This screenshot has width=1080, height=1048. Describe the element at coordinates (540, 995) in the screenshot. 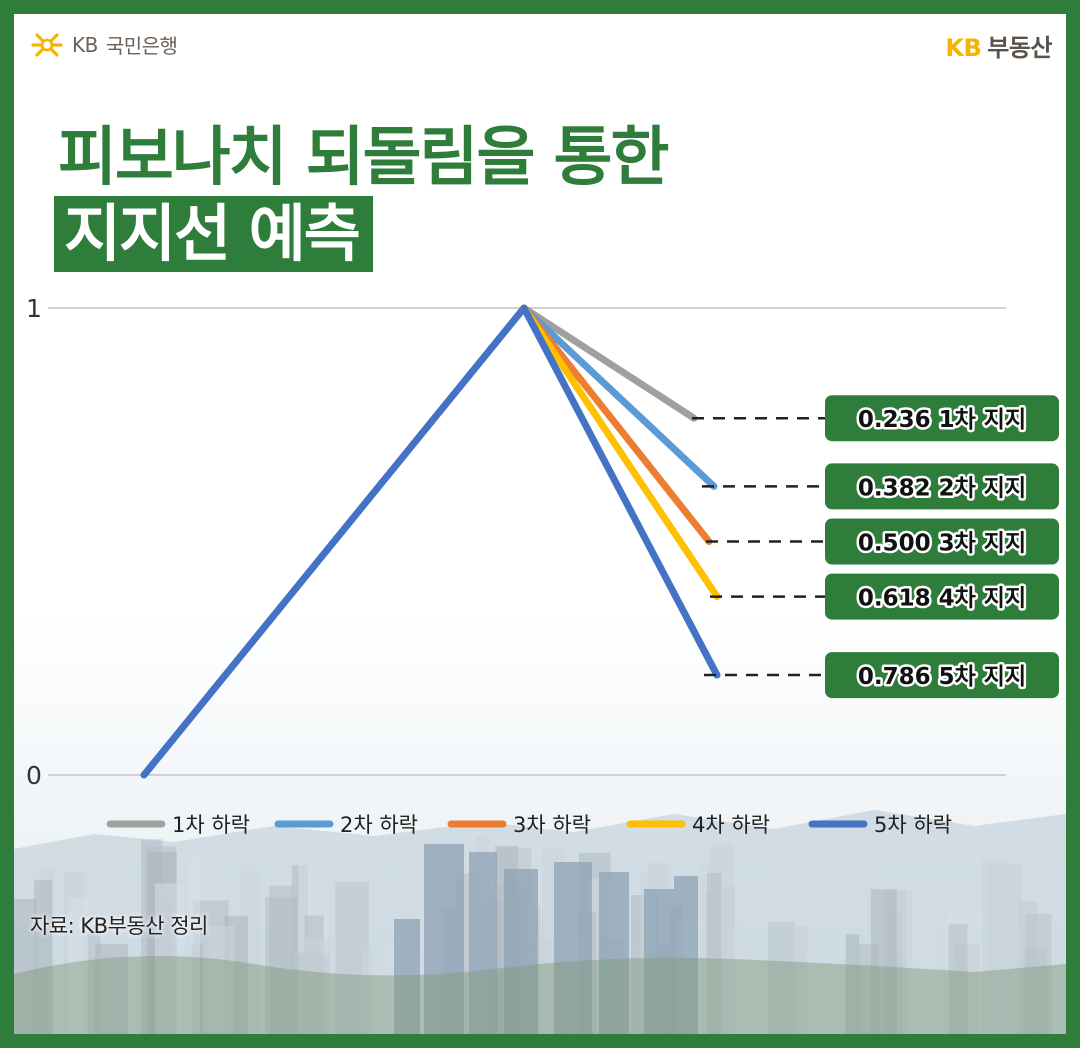

I see `foreground-trees` at that location.